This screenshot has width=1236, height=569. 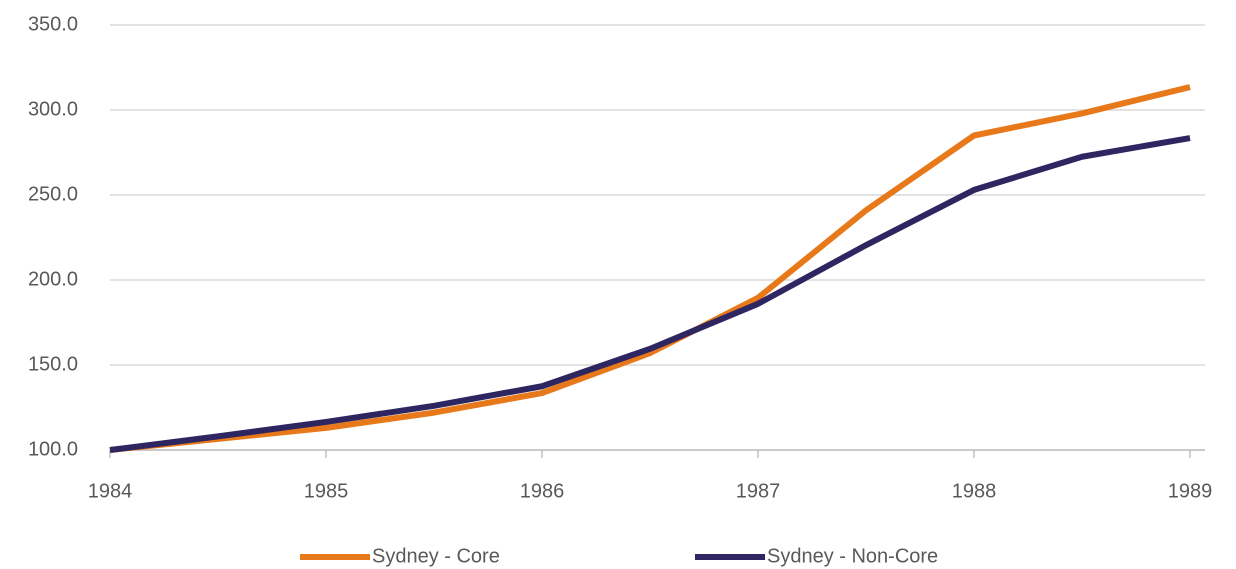 What do you see at coordinates (53, 279) in the screenshot?
I see `y-tick-label: 200.0` at bounding box center [53, 279].